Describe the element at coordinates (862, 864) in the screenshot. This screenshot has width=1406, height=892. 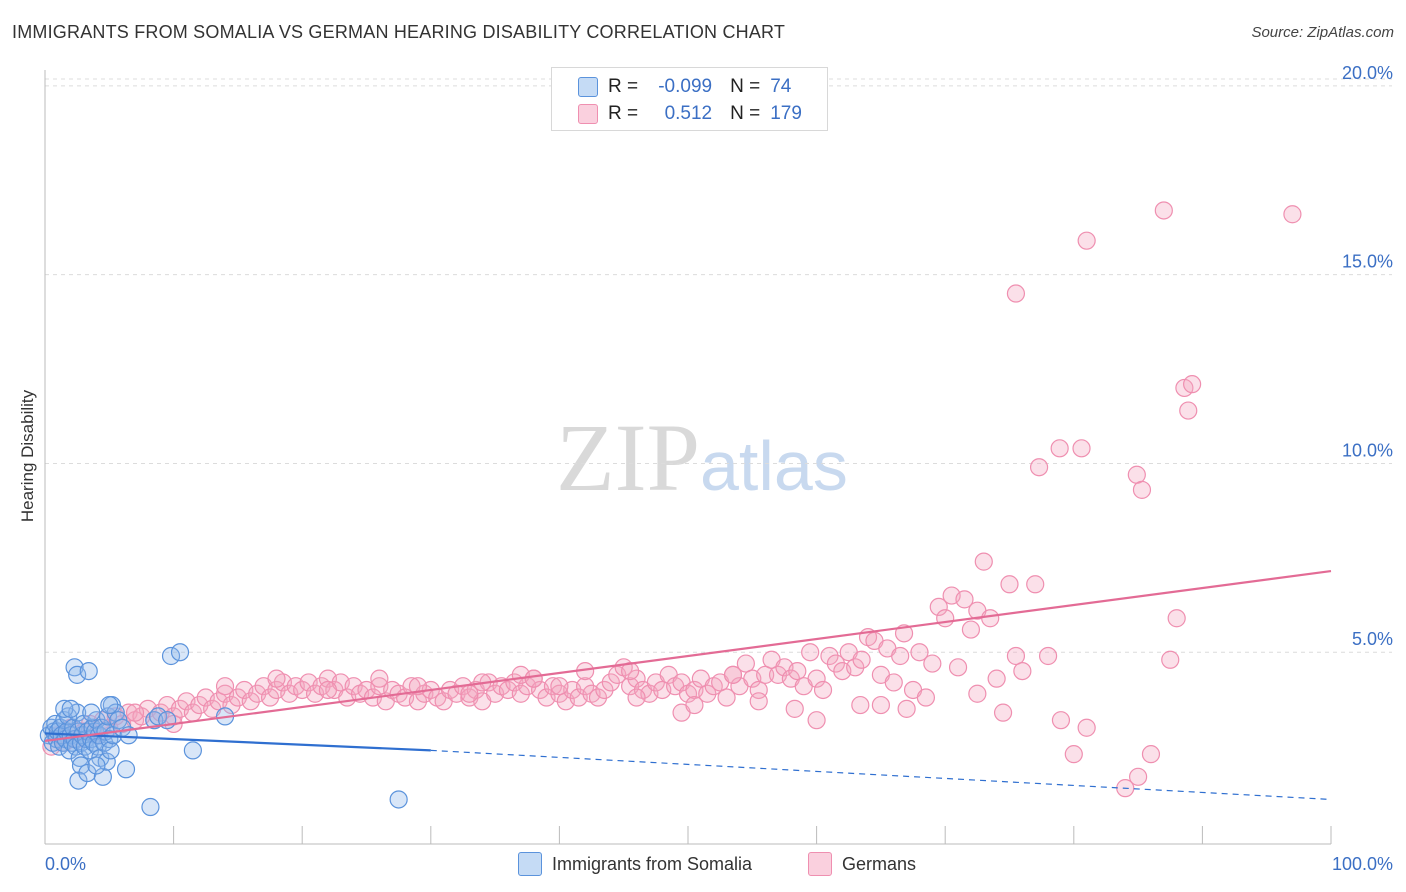
I see `bottom-legend-germans: Germans` at that location.